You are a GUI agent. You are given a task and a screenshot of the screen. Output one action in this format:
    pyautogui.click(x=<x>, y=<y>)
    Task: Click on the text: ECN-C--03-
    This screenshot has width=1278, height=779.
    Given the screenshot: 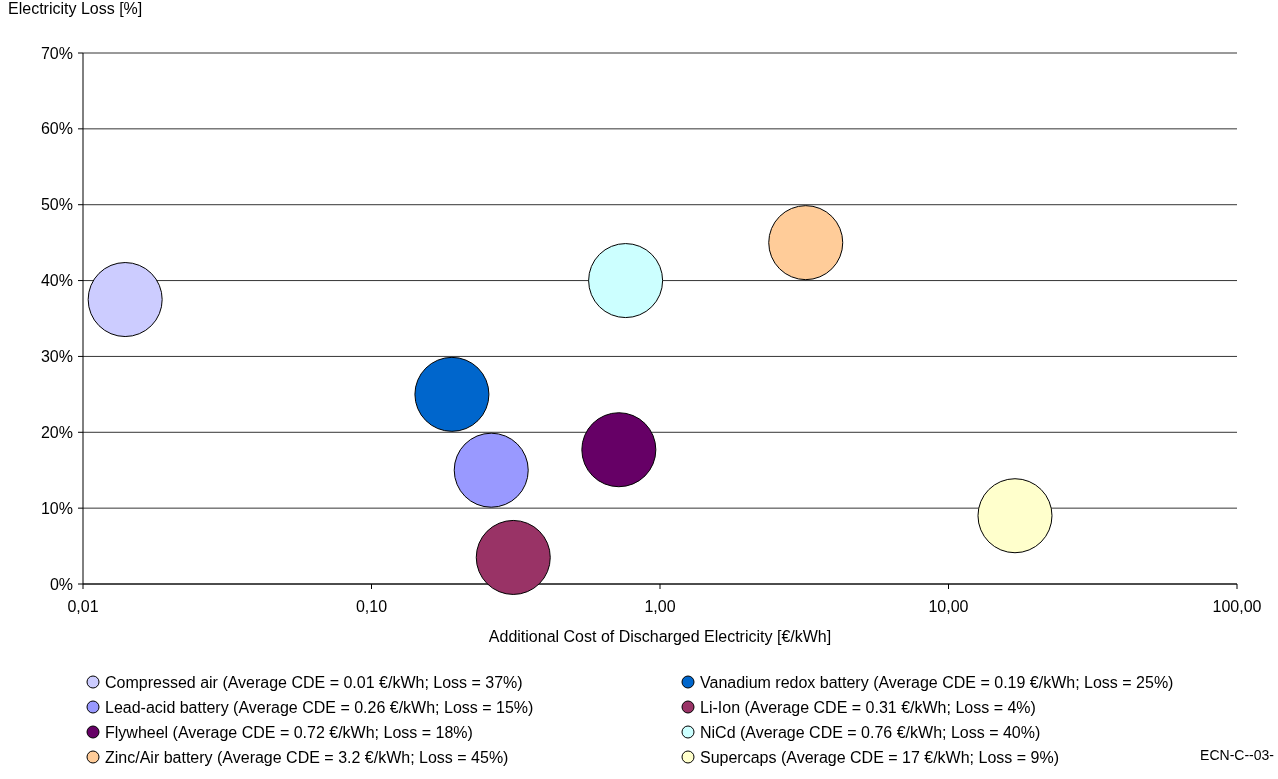 What is the action you would take?
    pyautogui.click(x=1237, y=755)
    